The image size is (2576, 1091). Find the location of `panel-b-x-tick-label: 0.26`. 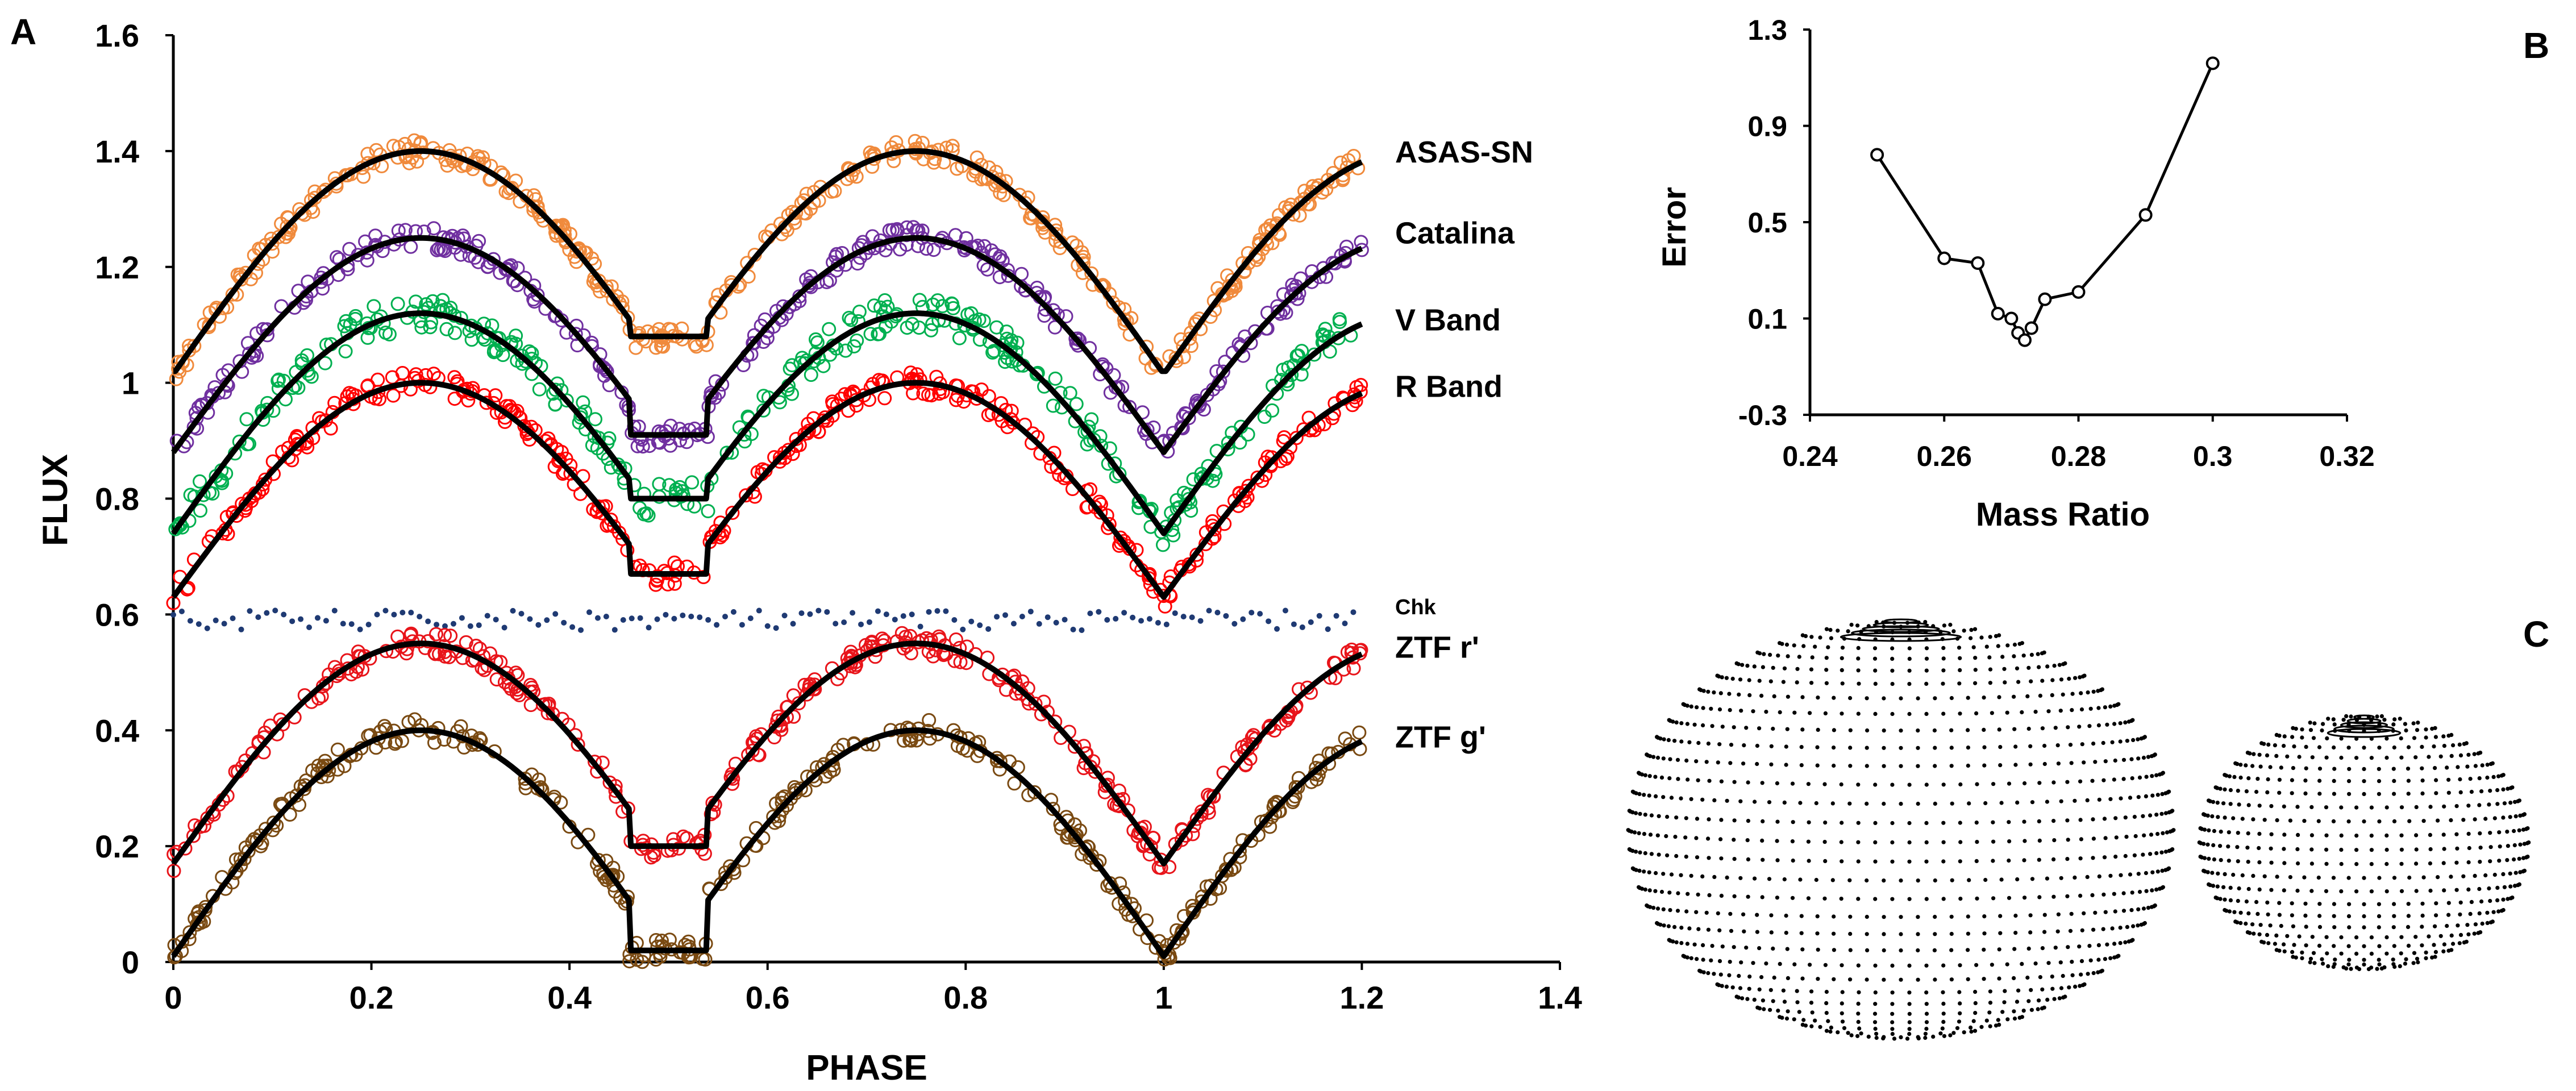

panel-b-x-tick-label: 0.26 is located at coordinates (1944, 456).